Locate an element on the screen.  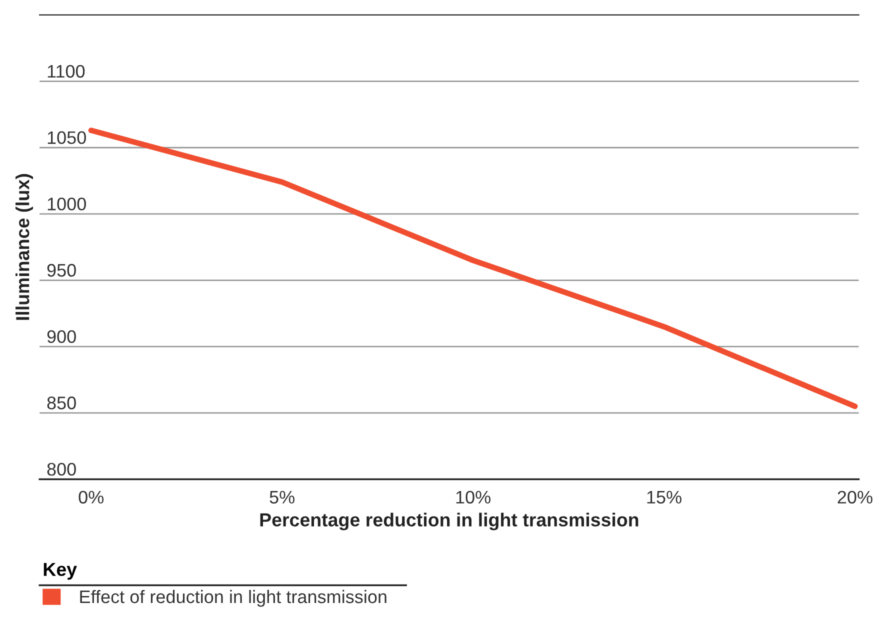
y-tick-label: 800 is located at coordinates (61, 469).